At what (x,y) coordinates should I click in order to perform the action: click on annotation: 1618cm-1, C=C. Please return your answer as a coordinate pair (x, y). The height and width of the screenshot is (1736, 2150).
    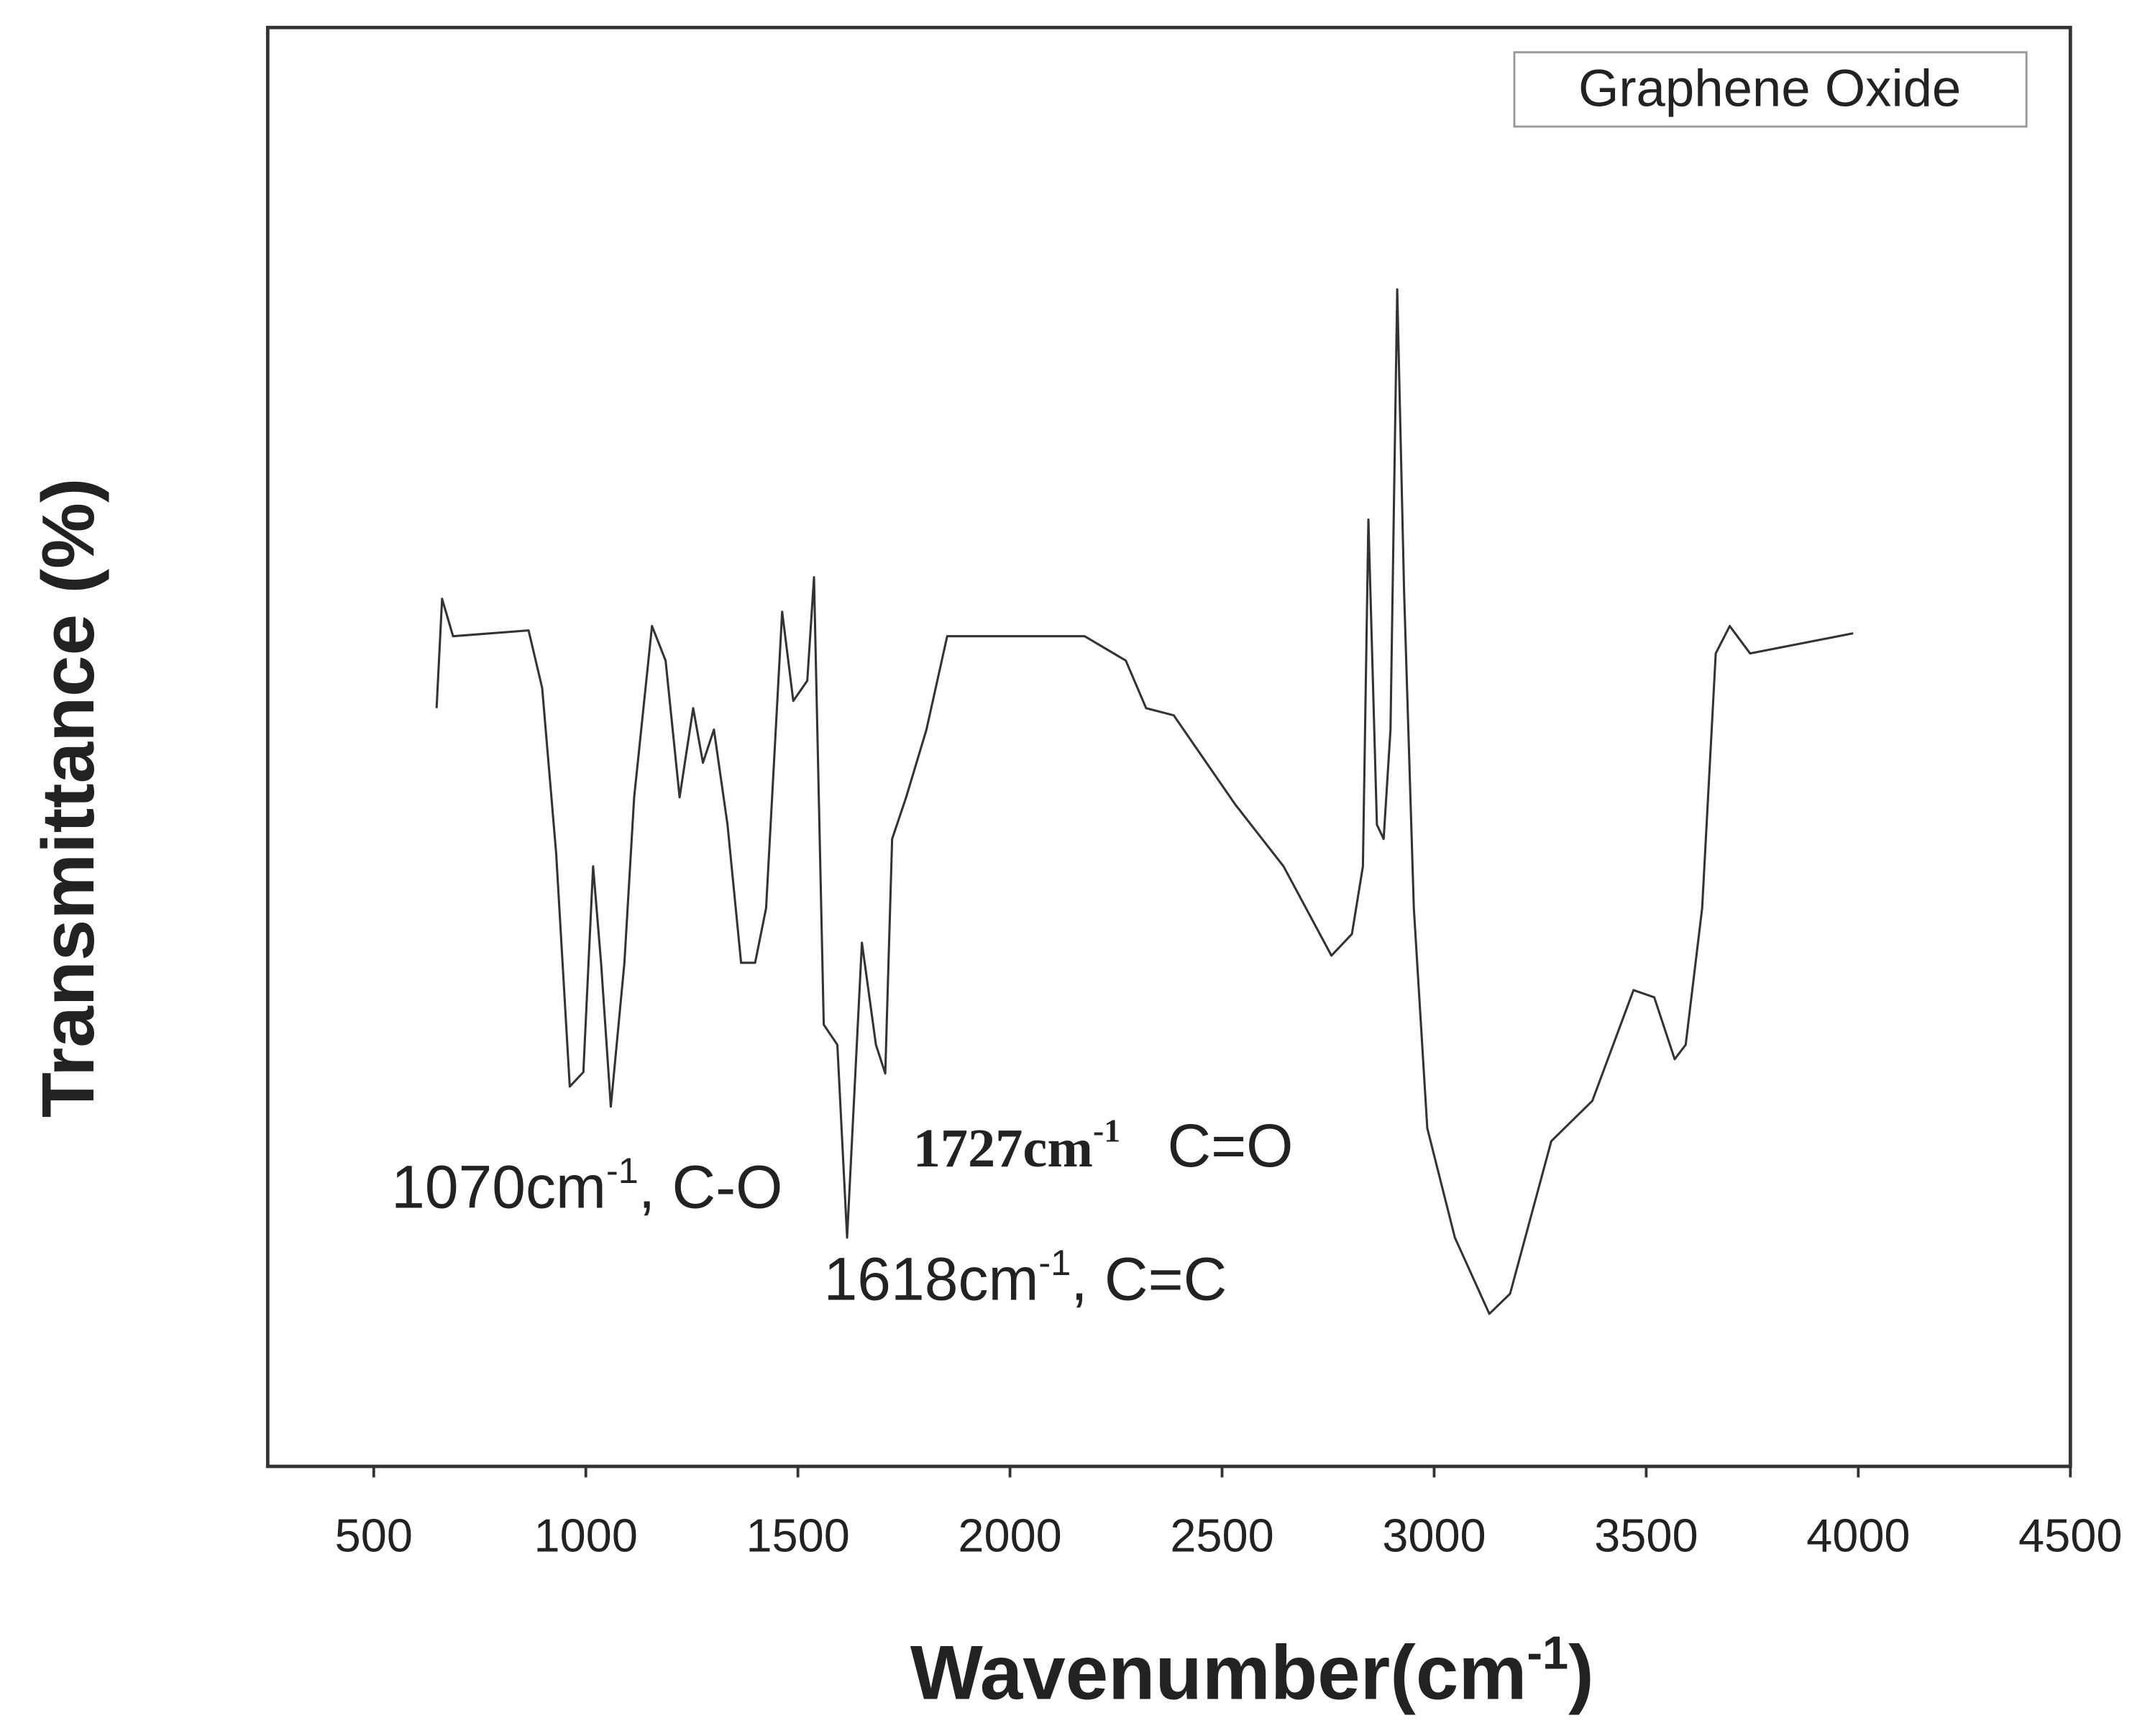
    Looking at the image, I should click on (1025, 1277).